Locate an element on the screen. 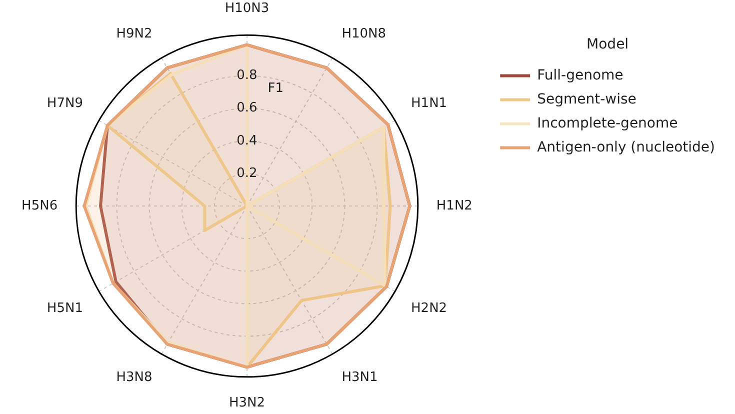 This screenshot has height=414, width=735. spoke-label: H5N1 is located at coordinates (64, 308).